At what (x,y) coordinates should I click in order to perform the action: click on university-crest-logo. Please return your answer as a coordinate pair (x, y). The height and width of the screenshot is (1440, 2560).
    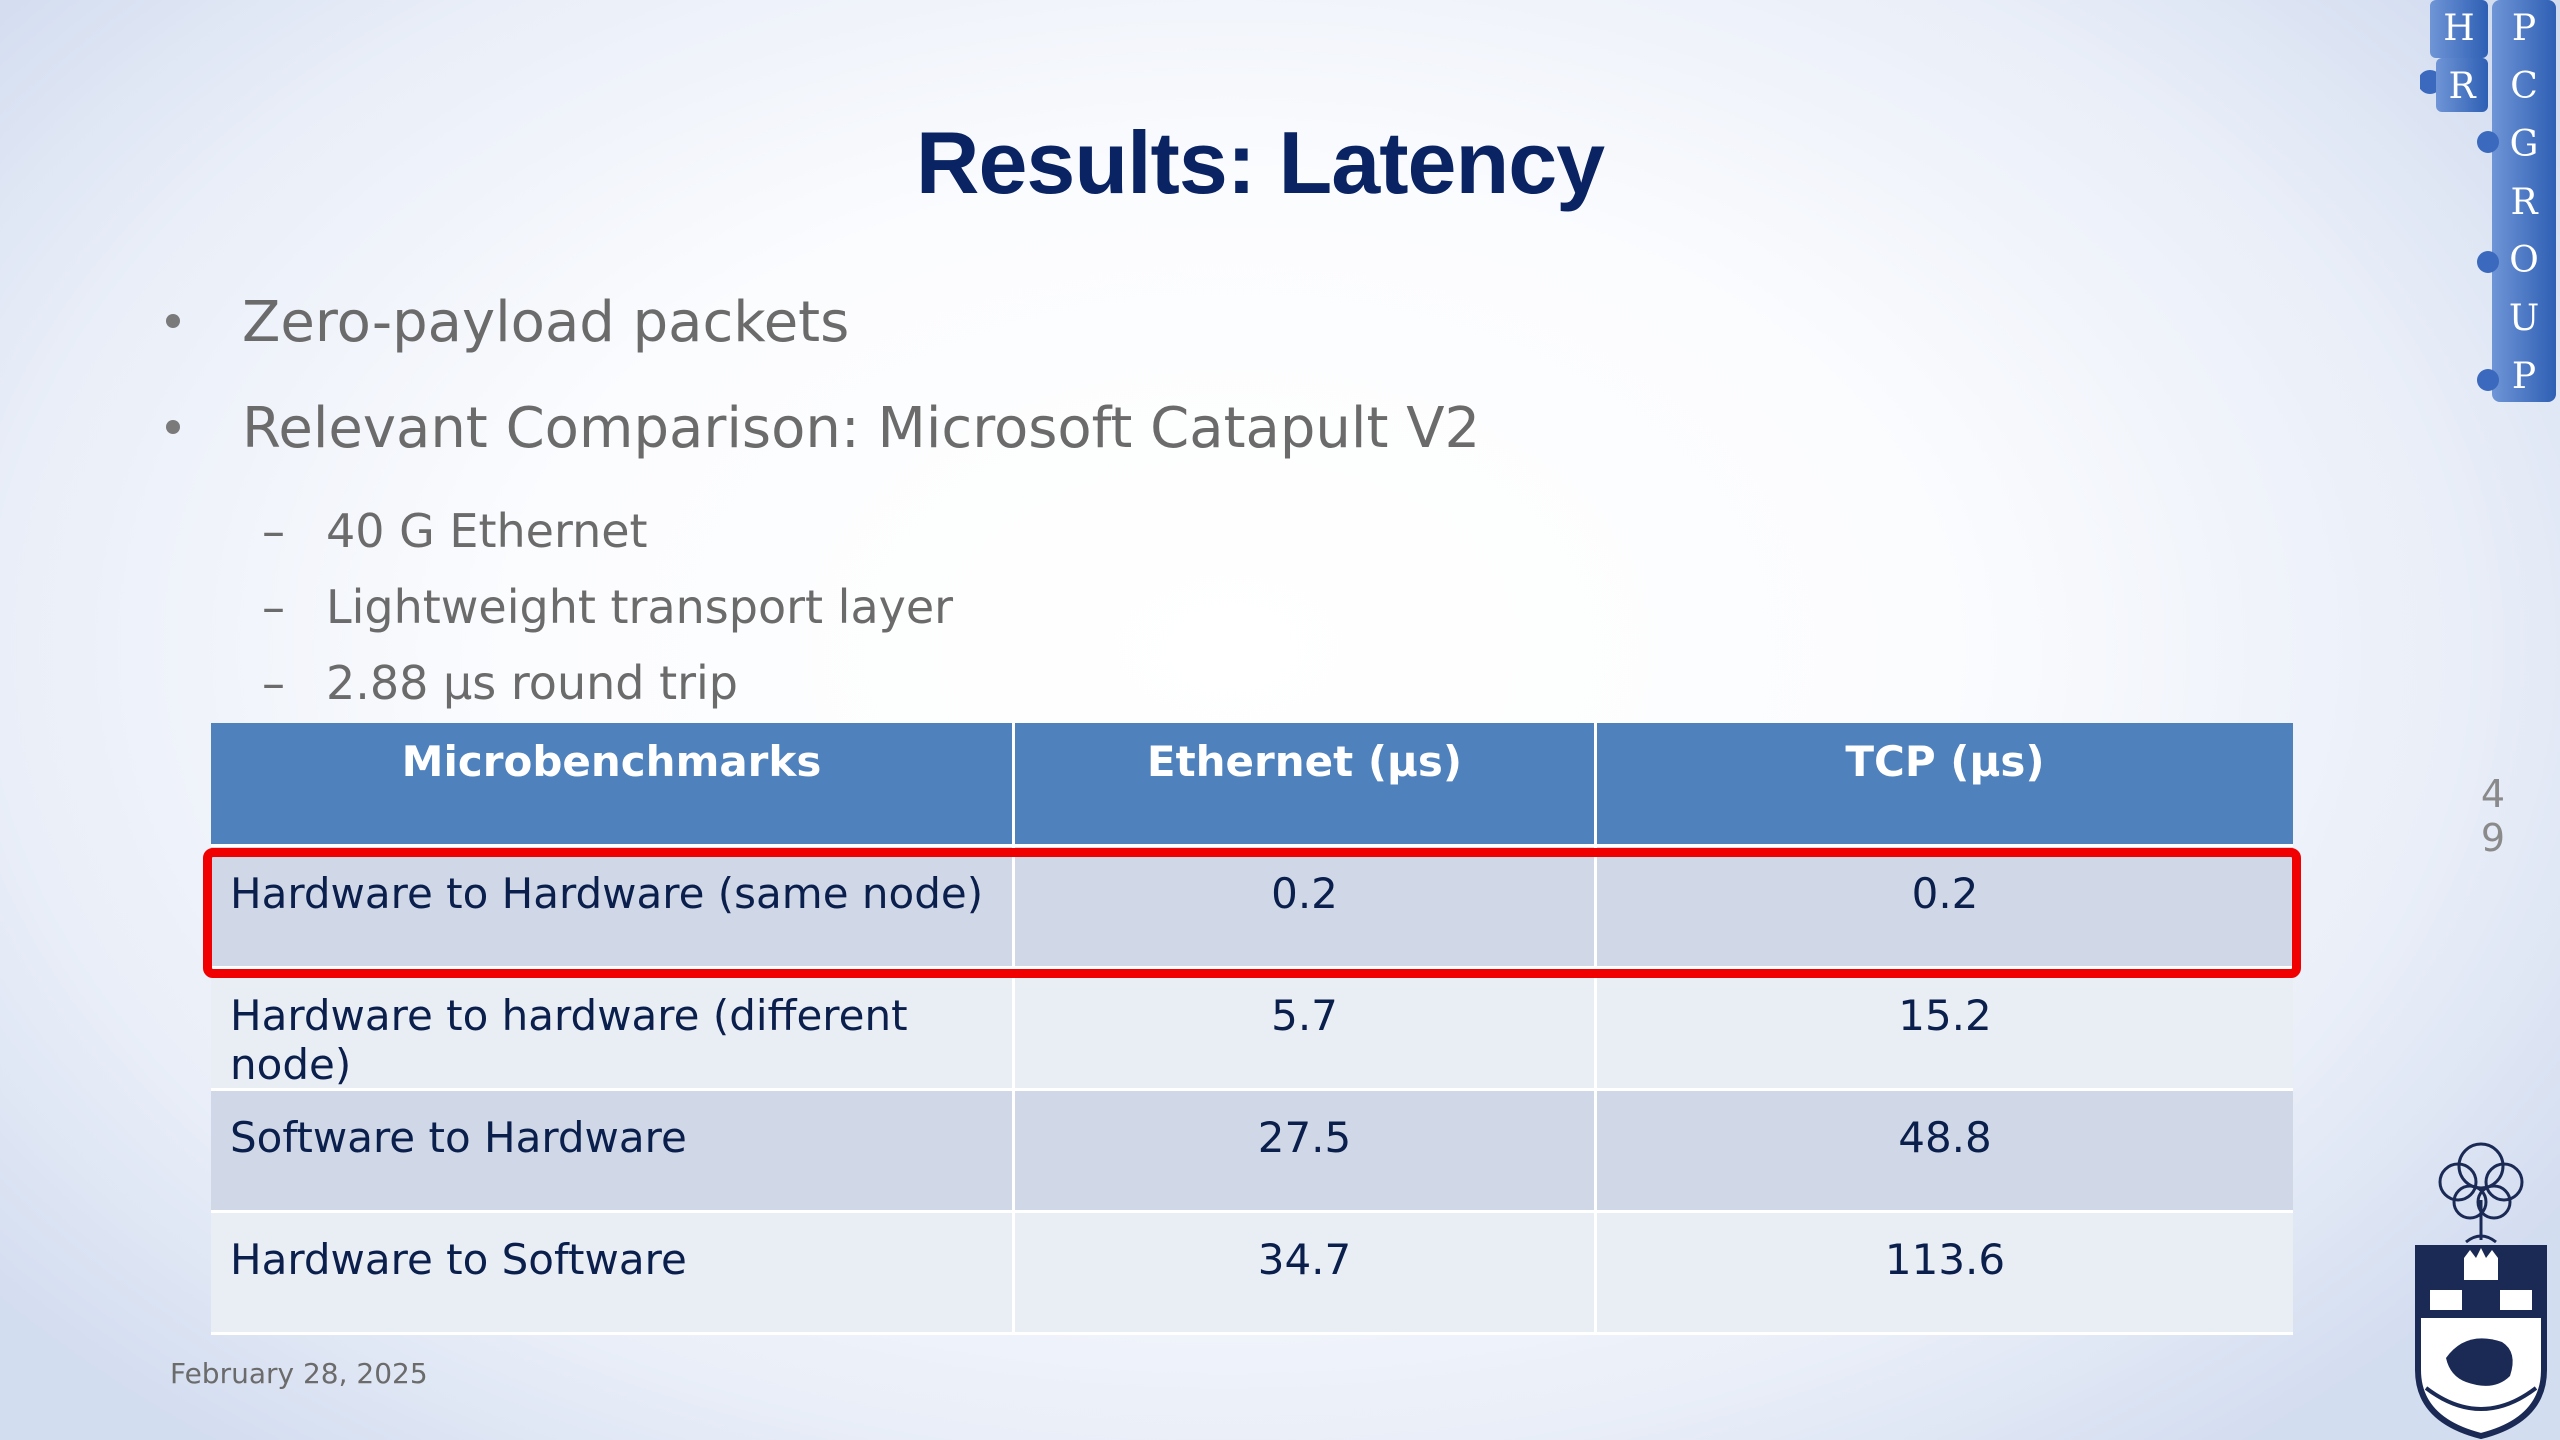
    Looking at the image, I should click on (2481, 1291).